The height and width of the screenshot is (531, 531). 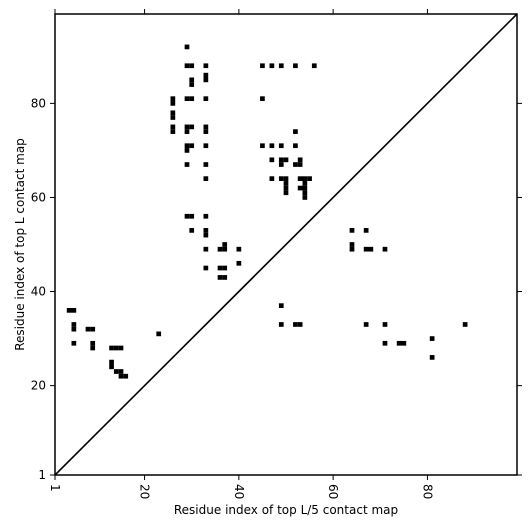 I want to click on y-tick-label: 1, so click(x=42, y=475).